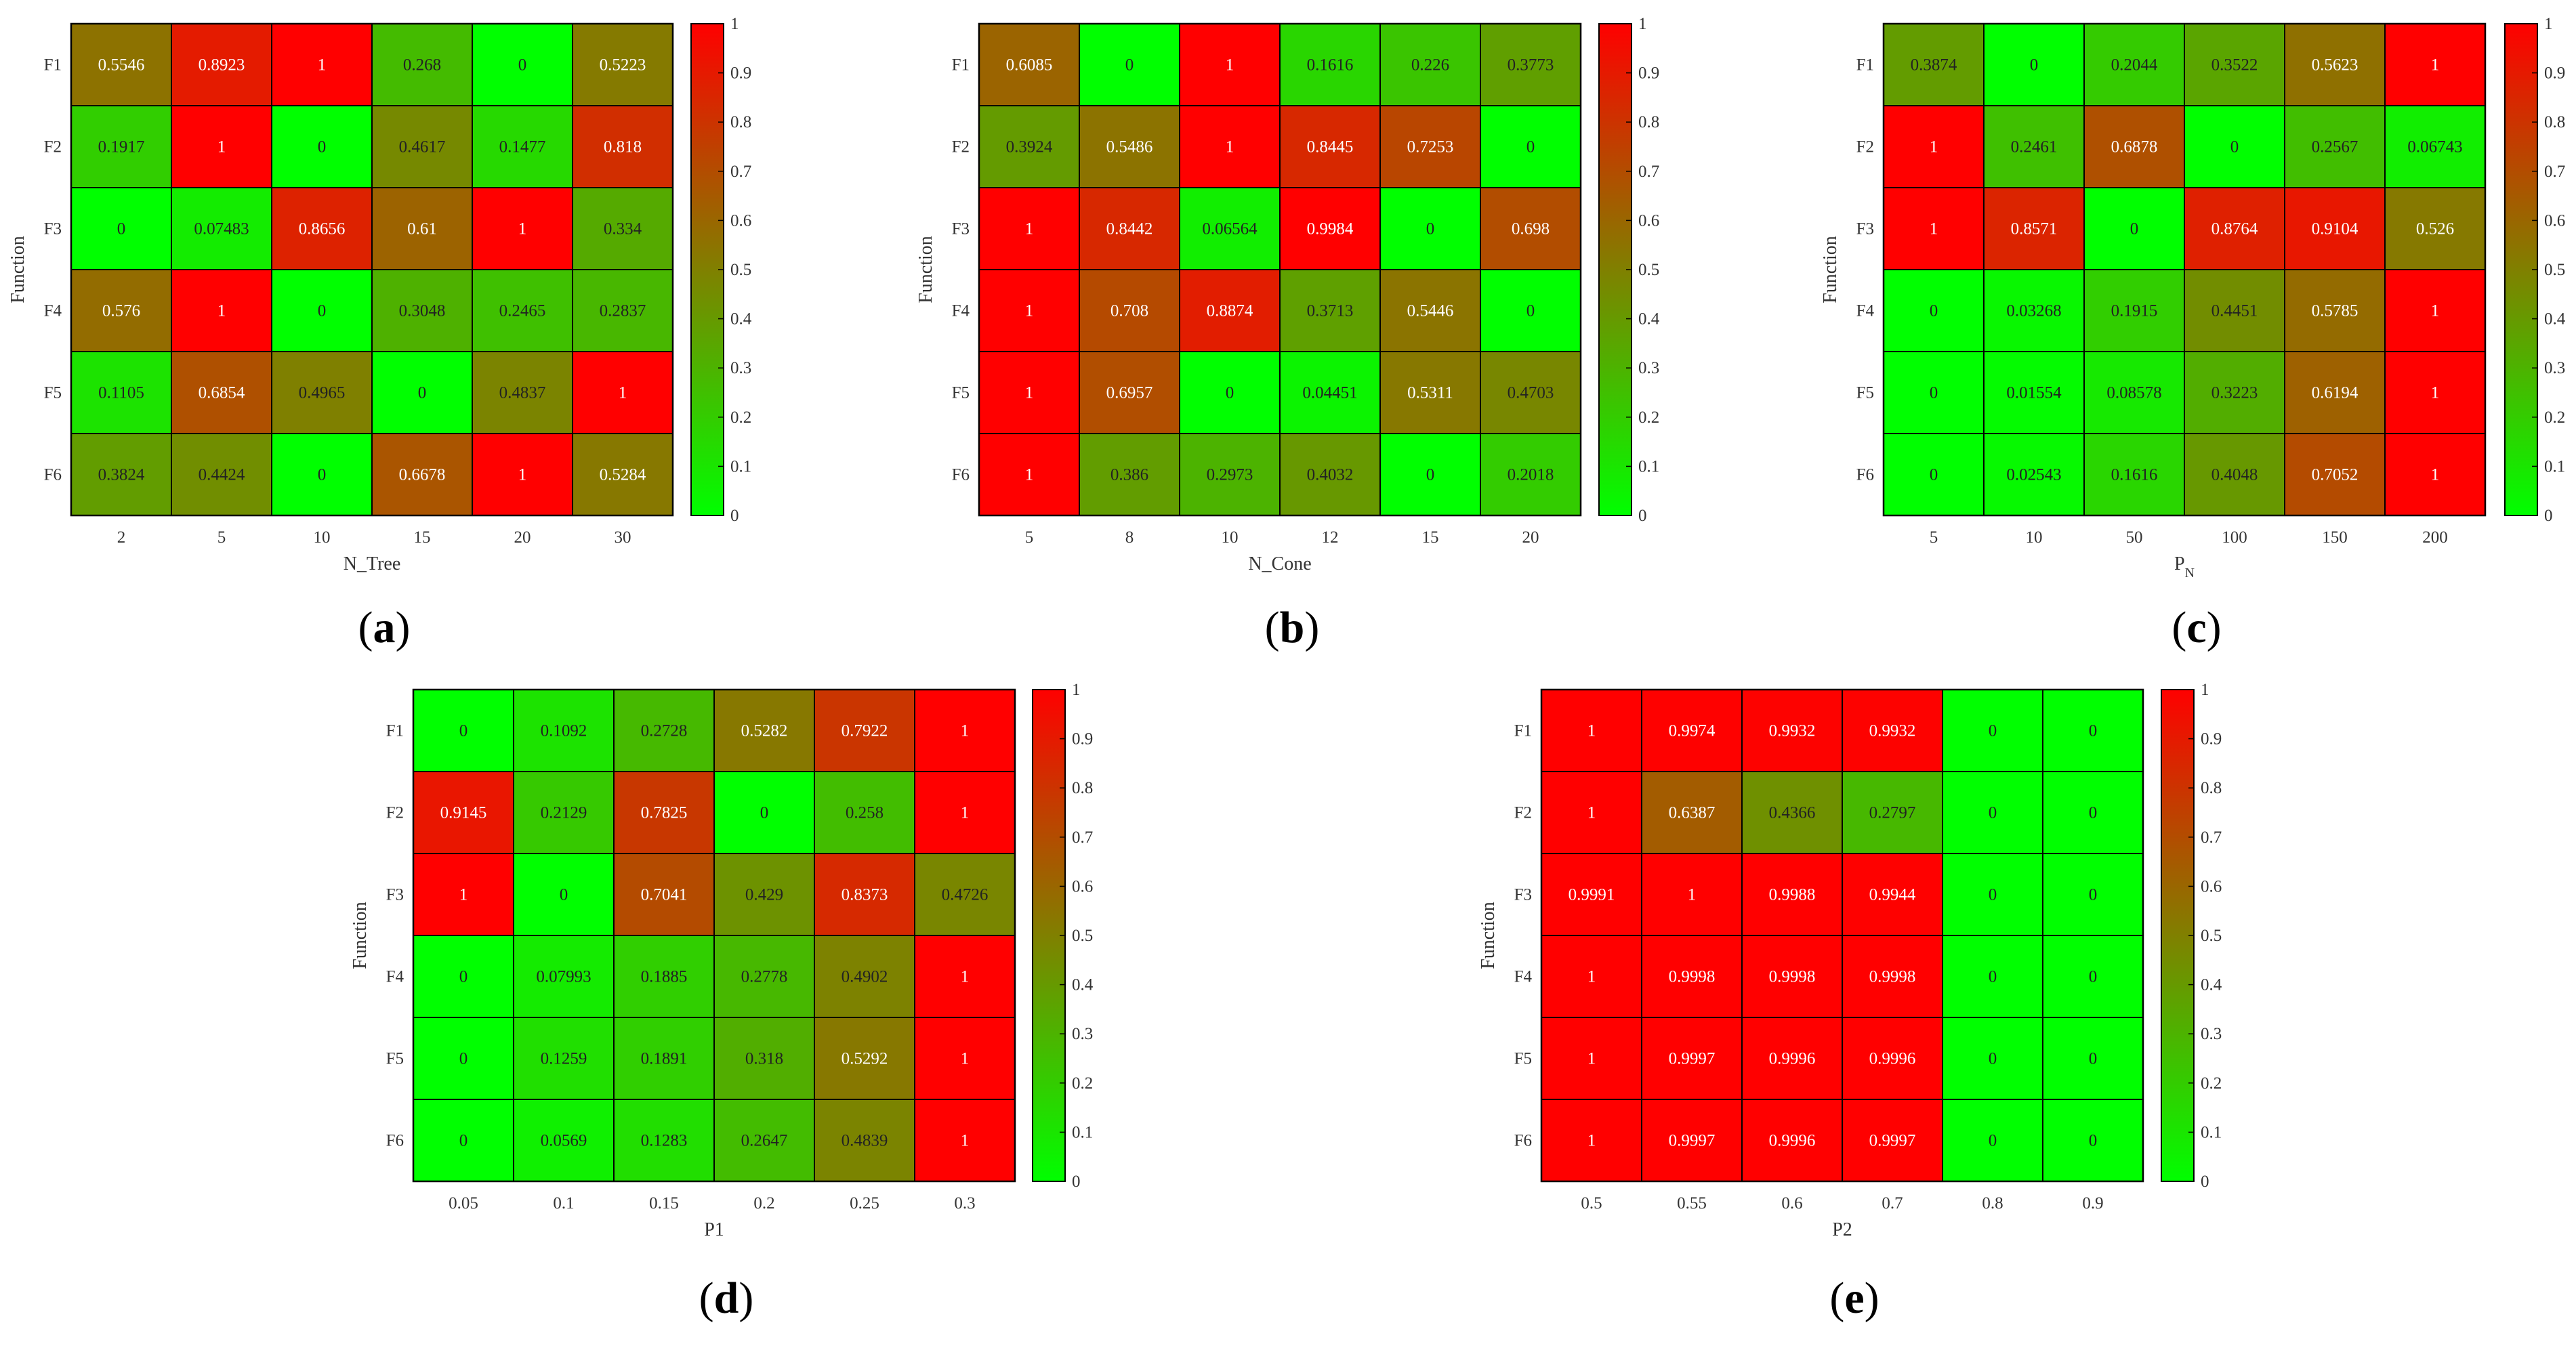 The height and width of the screenshot is (1348, 2576). Describe the element at coordinates (1029, 538) in the screenshot. I see `column-tick-label: 5` at that location.